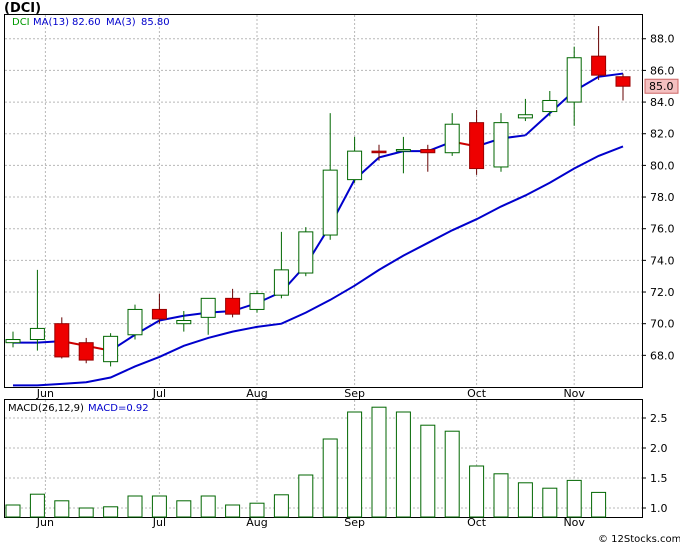  I want to click on price-x-tick-label: Jul, so click(159, 393).